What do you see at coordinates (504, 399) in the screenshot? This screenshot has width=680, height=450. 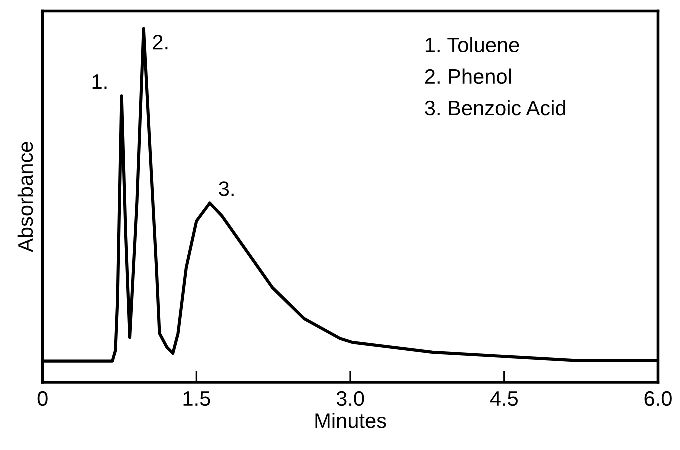 I see `x-tick-label: 4.5` at bounding box center [504, 399].